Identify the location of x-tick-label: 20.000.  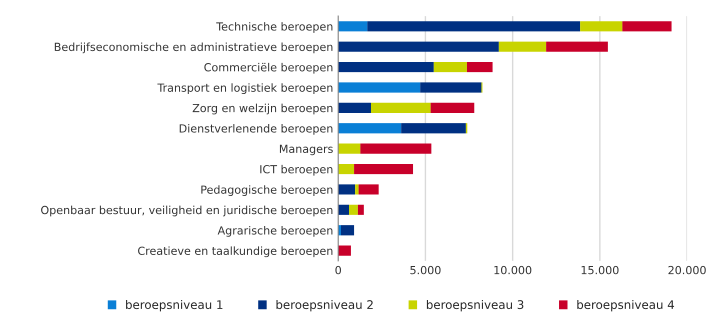
(687, 270).